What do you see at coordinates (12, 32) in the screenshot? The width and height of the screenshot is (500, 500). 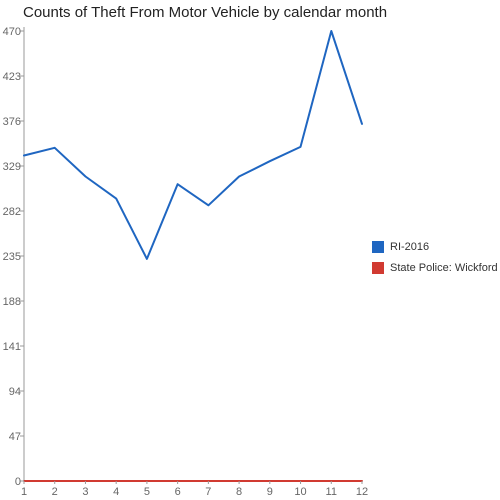 I see `y-tick-label: 470` at bounding box center [12, 32].